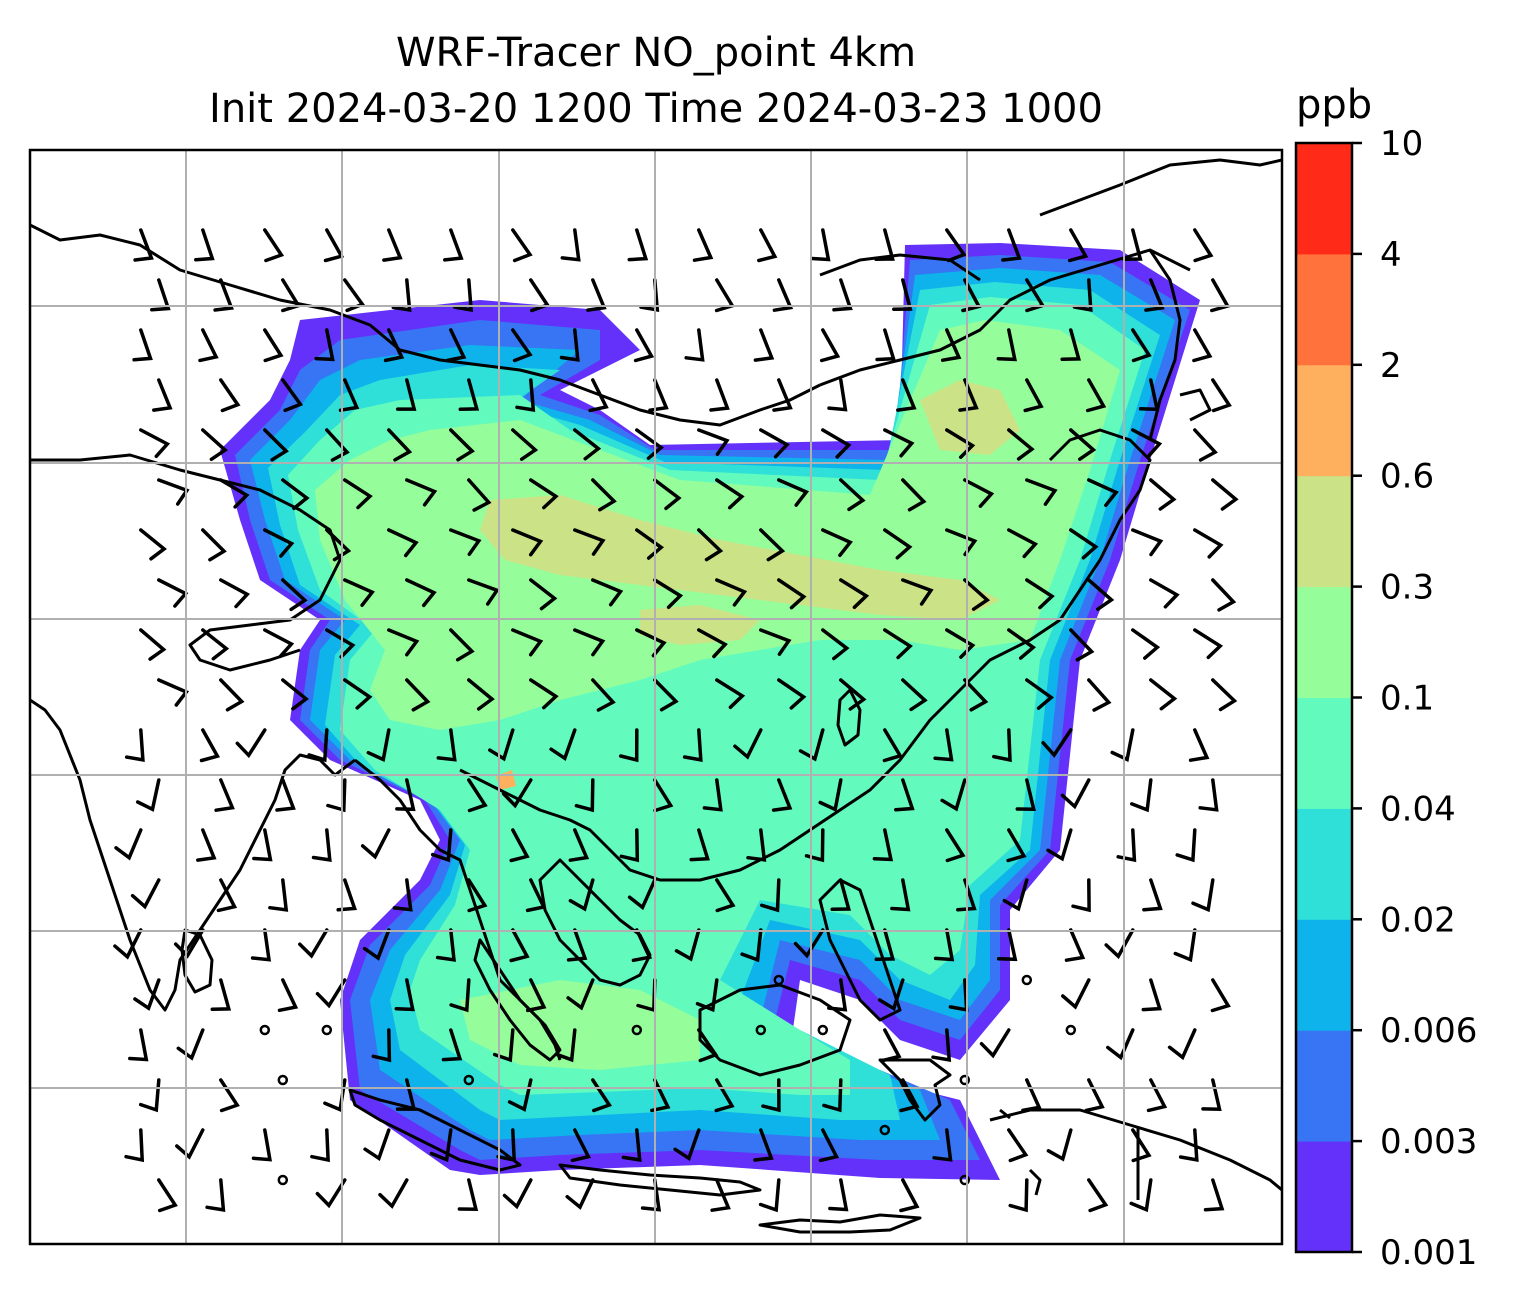  Describe the element at coordinates (1324, 420) in the screenshot. I see `colorbar-segment` at that location.